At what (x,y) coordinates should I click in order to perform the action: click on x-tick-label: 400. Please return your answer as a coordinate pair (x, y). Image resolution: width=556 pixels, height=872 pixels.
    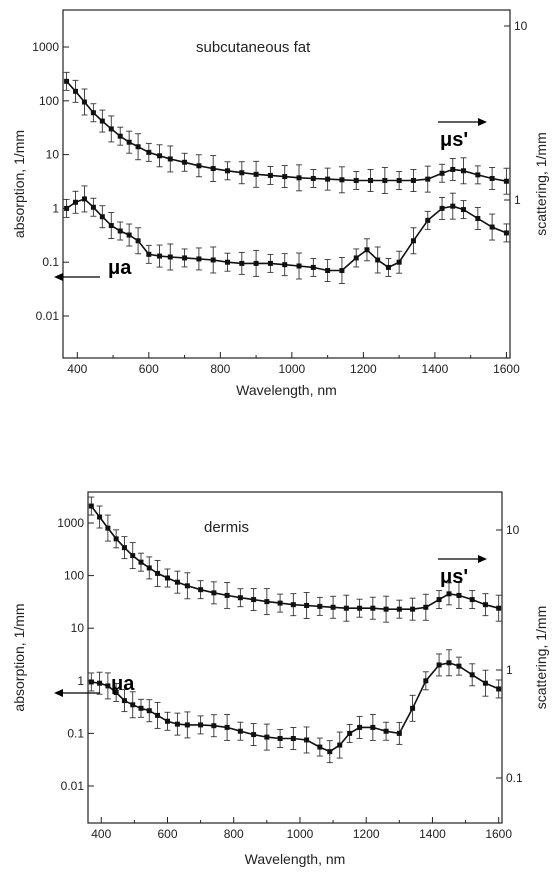
    Looking at the image, I should click on (101, 834).